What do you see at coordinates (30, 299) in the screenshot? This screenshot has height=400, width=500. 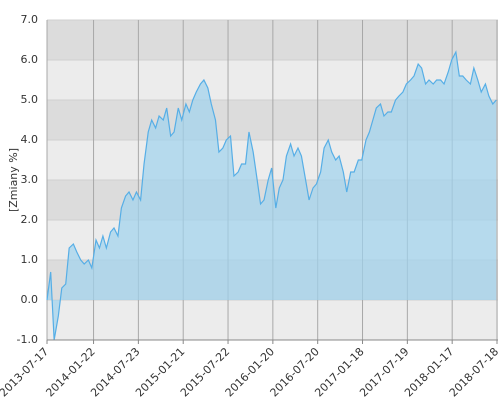 I see `y-tick-label: 0.0` at bounding box center [30, 299].